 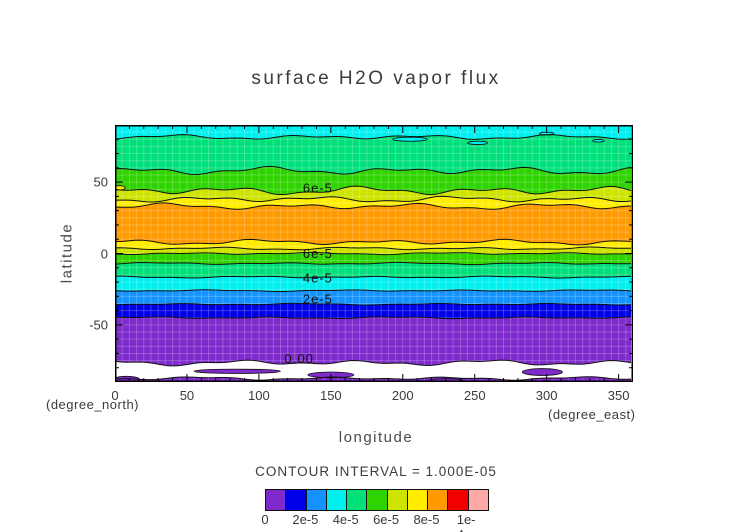 What do you see at coordinates (466, 522) in the screenshot?
I see `colorbar-label: 1e-4` at bounding box center [466, 522].